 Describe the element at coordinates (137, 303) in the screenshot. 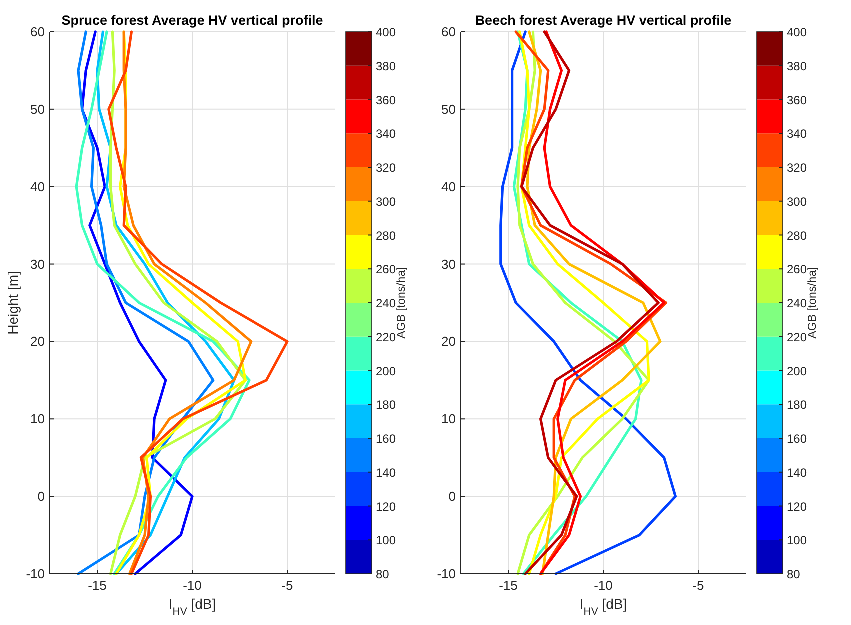

I see `line-series` at that location.